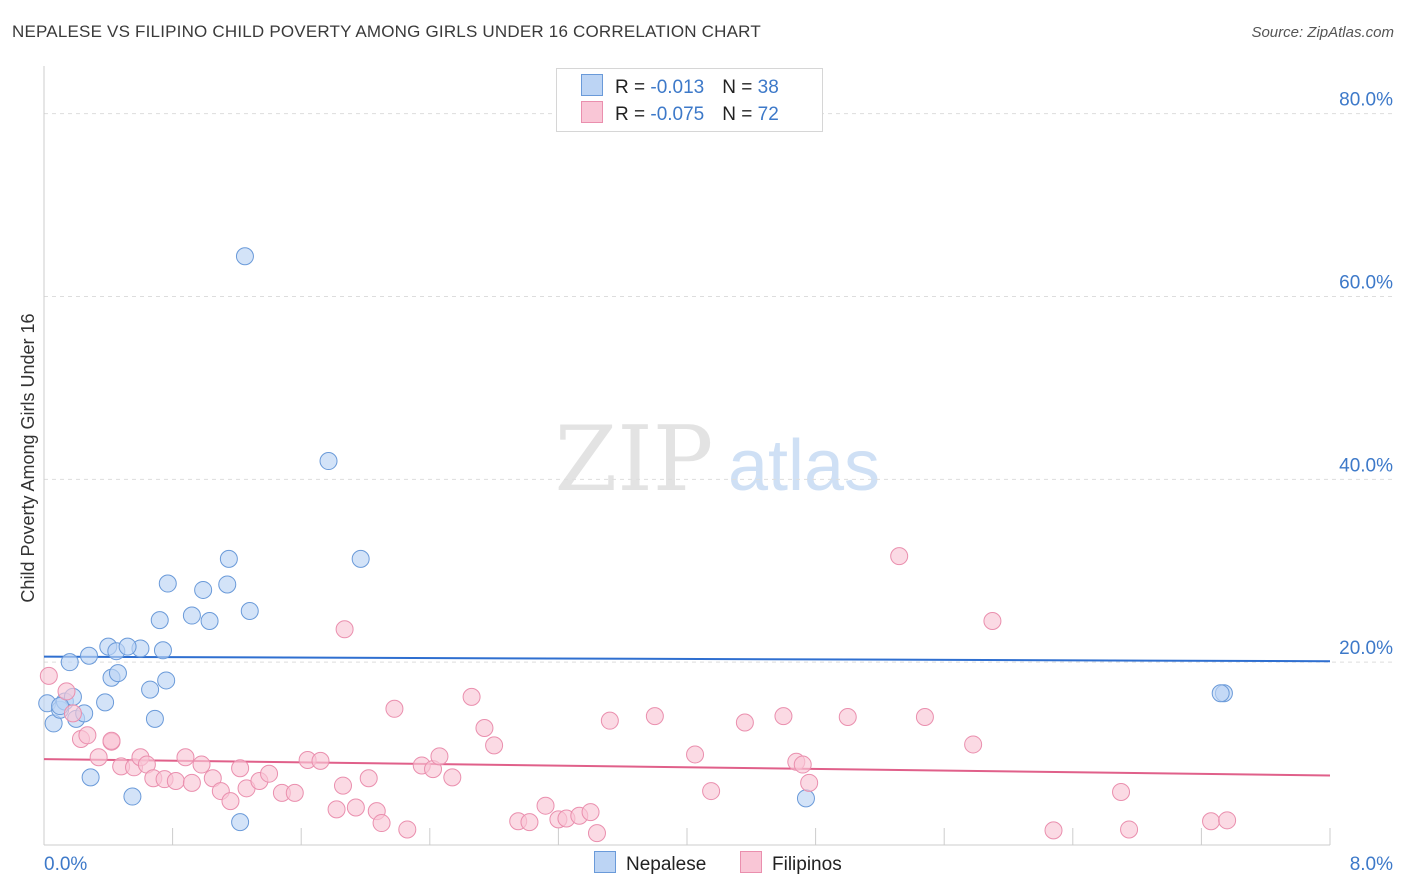 The image size is (1406, 892). What do you see at coordinates (1371, 864) in the screenshot?
I see `x-tick-label: 8.0%` at bounding box center [1371, 864].